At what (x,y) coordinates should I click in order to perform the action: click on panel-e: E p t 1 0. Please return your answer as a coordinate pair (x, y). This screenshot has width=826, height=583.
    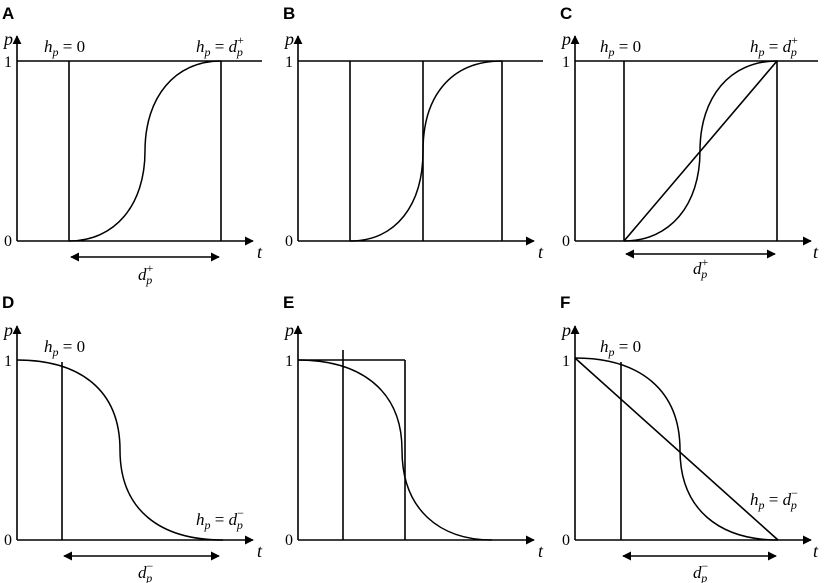
    Looking at the image, I should click on (413, 427).